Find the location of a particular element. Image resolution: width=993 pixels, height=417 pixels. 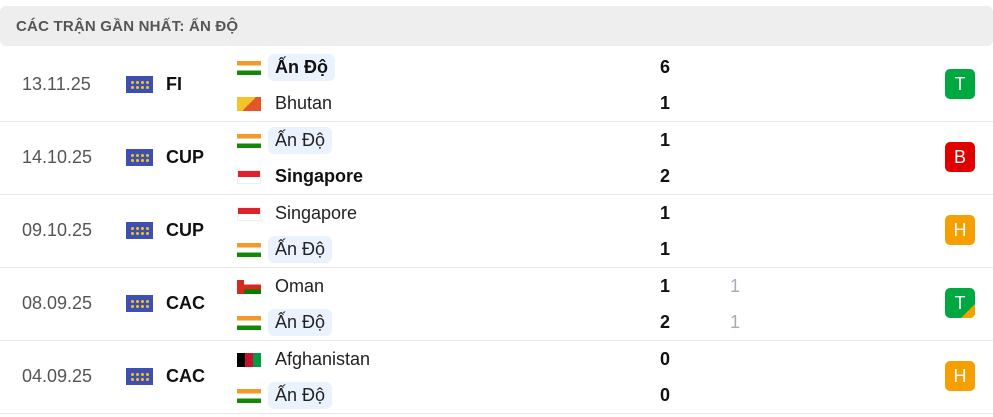

match-date: 13.11.25 is located at coordinates (56, 84).